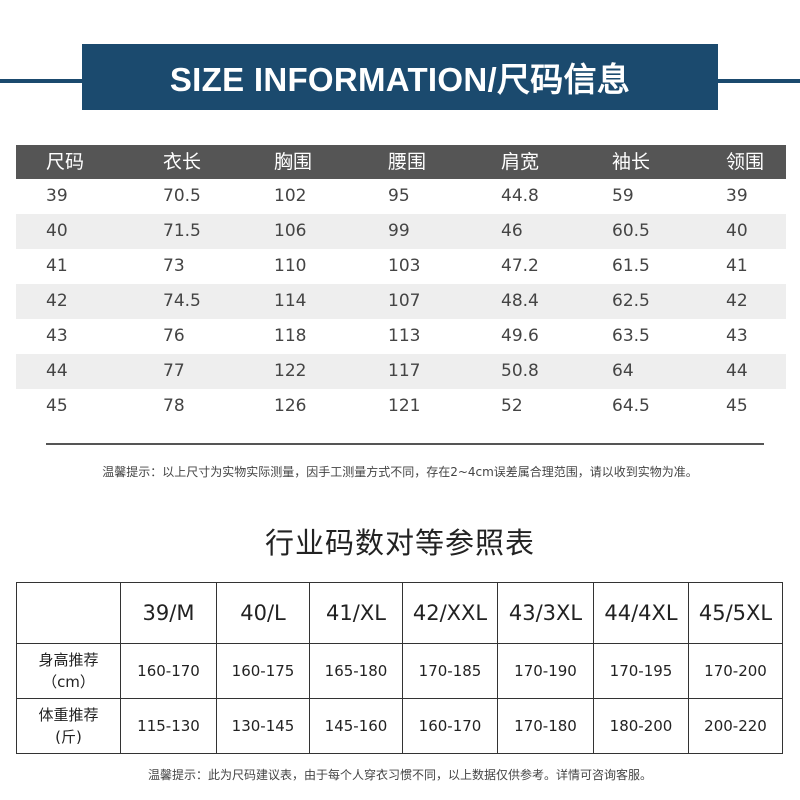 The height and width of the screenshot is (800, 800). I want to click on size-code-cell: 45/5XL, so click(735, 613).